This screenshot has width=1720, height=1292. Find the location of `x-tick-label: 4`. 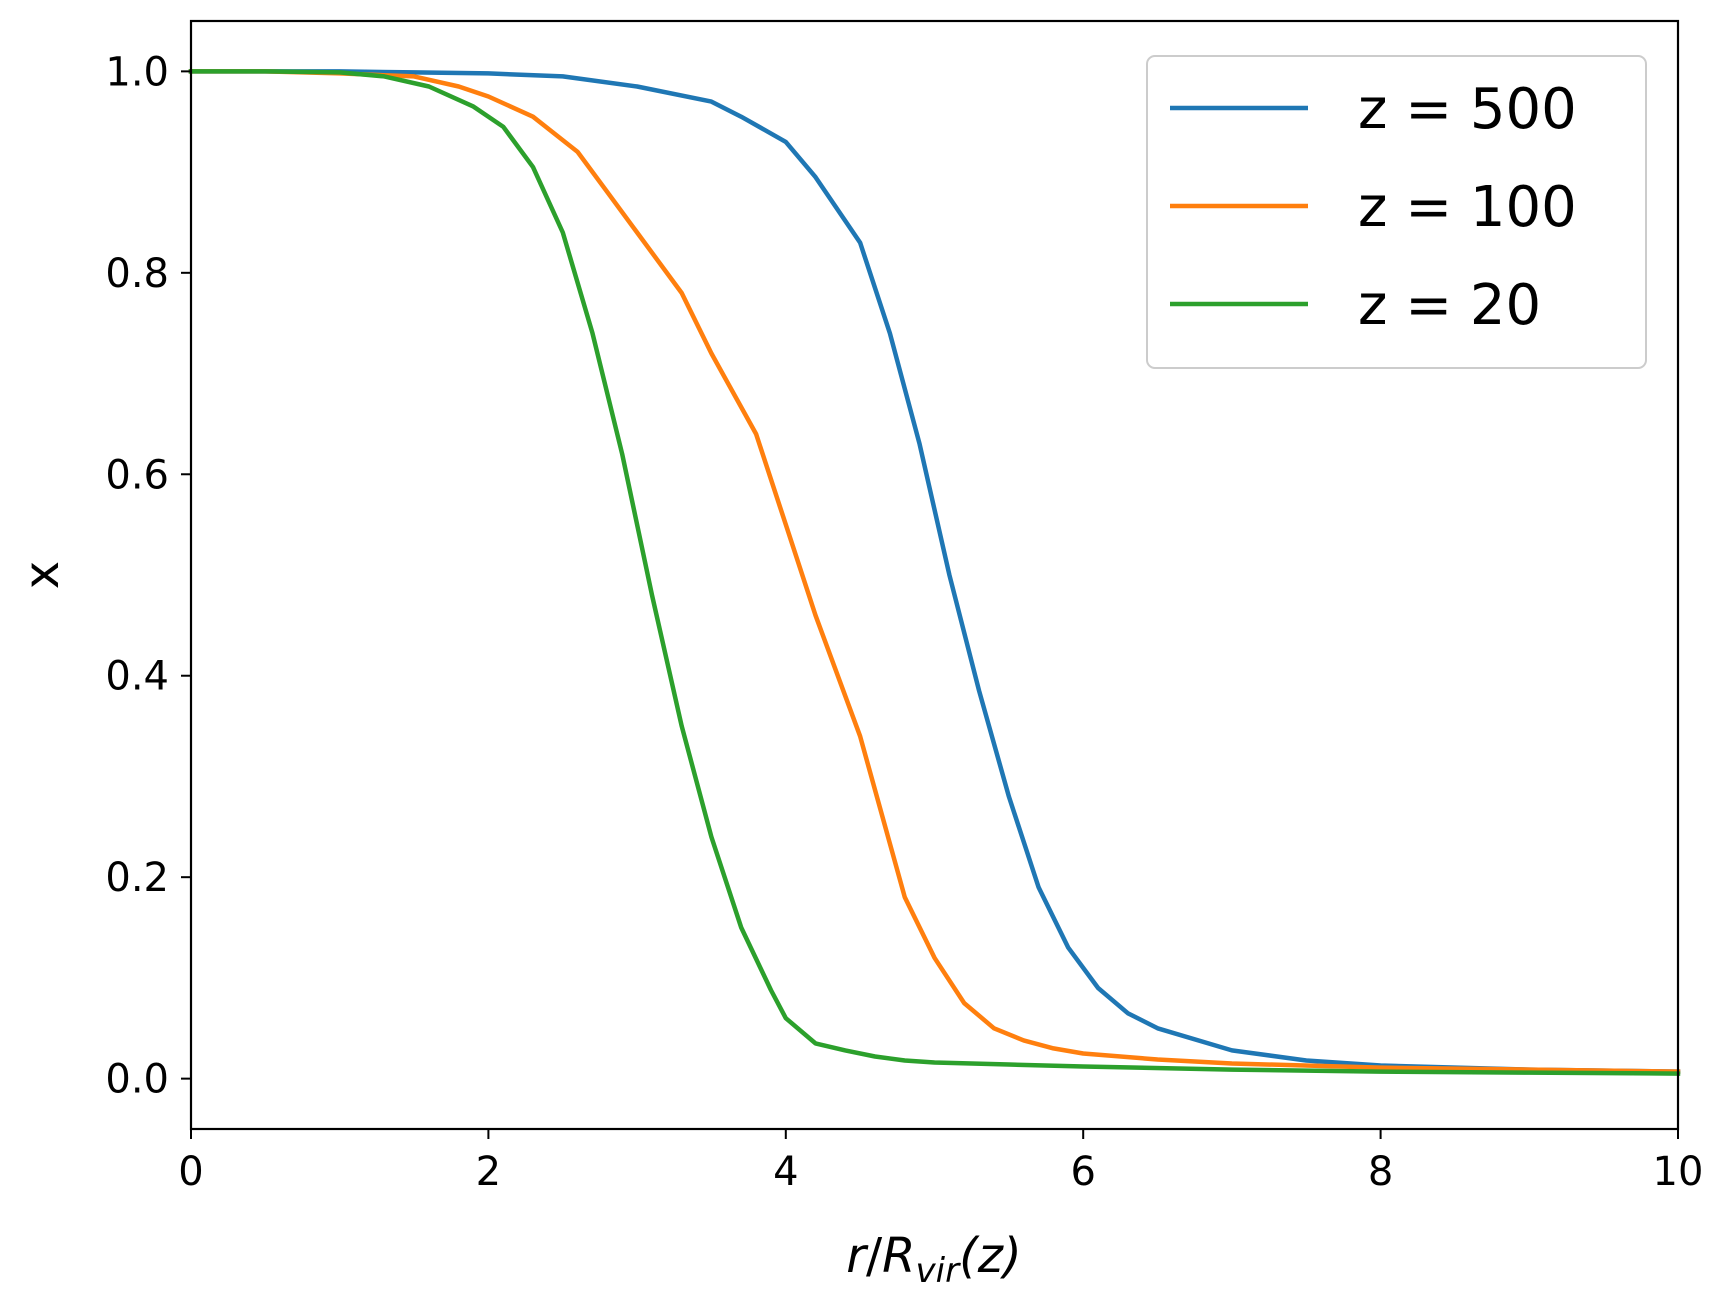

x-tick-label: 4 is located at coordinates (785, 1172).